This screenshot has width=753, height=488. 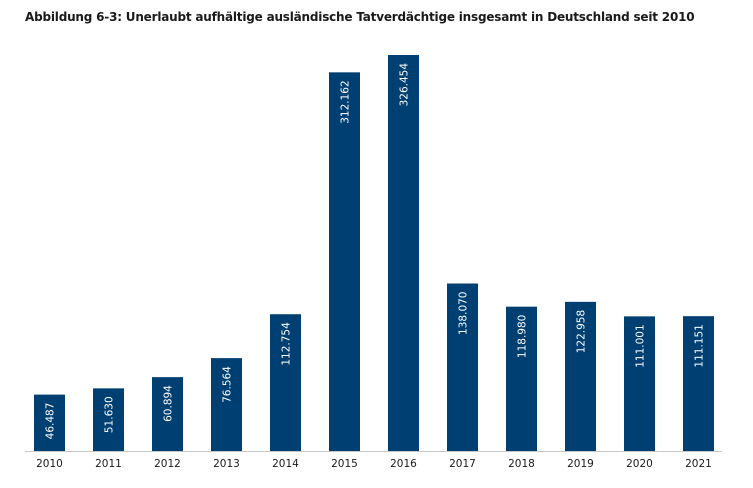 What do you see at coordinates (346, 101) in the screenshot?
I see `value-label-2015: 312.162` at bounding box center [346, 101].